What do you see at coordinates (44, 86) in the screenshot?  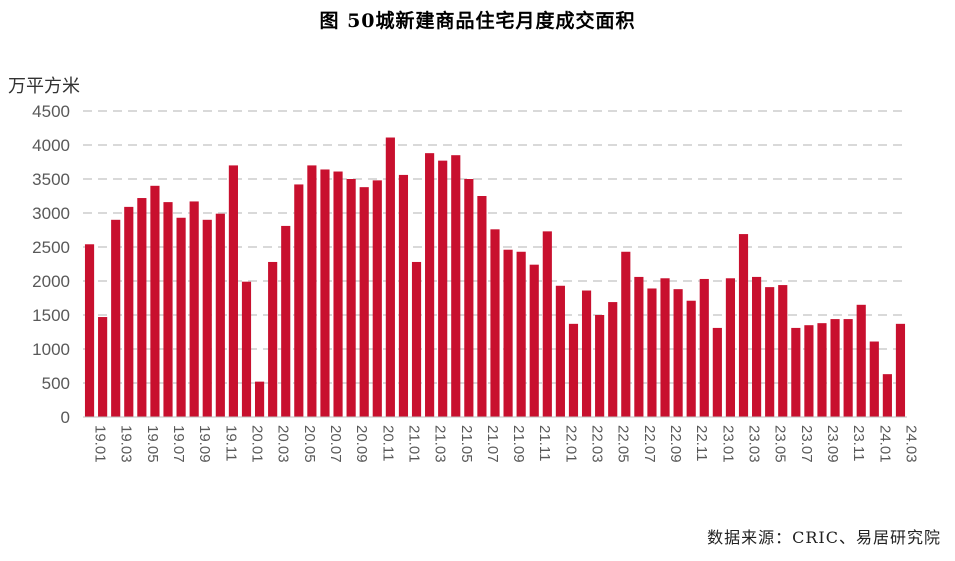 I see `y-axis-unit-label: 万平方米` at bounding box center [44, 86].